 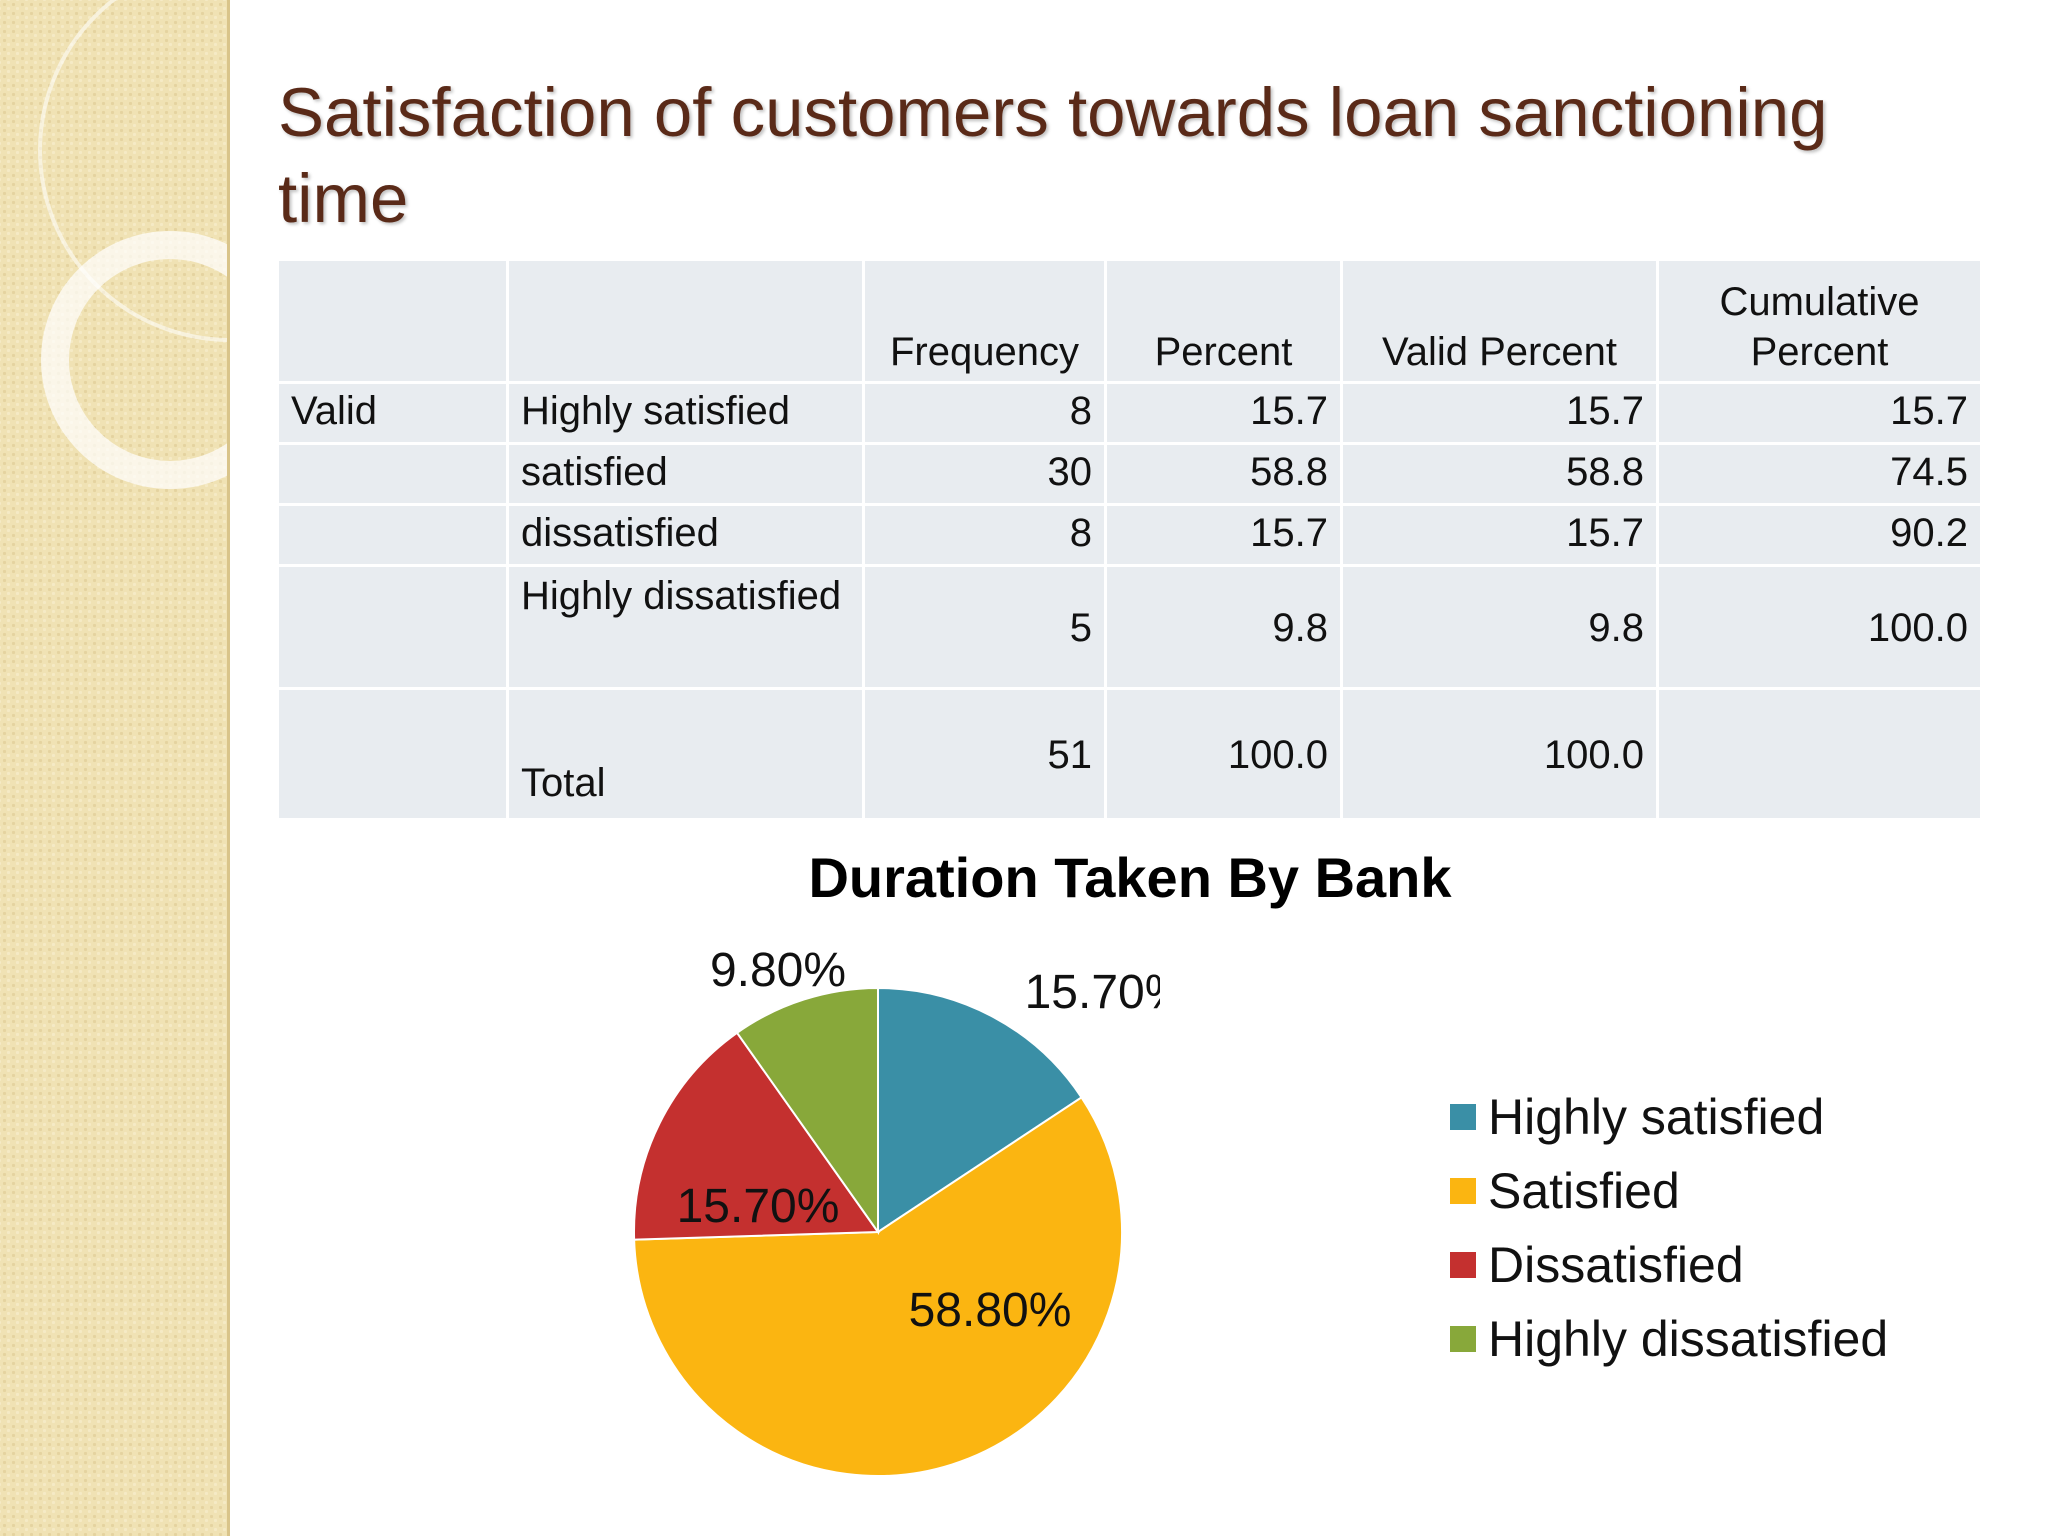 What do you see at coordinates (1584, 1191) in the screenshot?
I see `legend-label: Satisfied` at bounding box center [1584, 1191].